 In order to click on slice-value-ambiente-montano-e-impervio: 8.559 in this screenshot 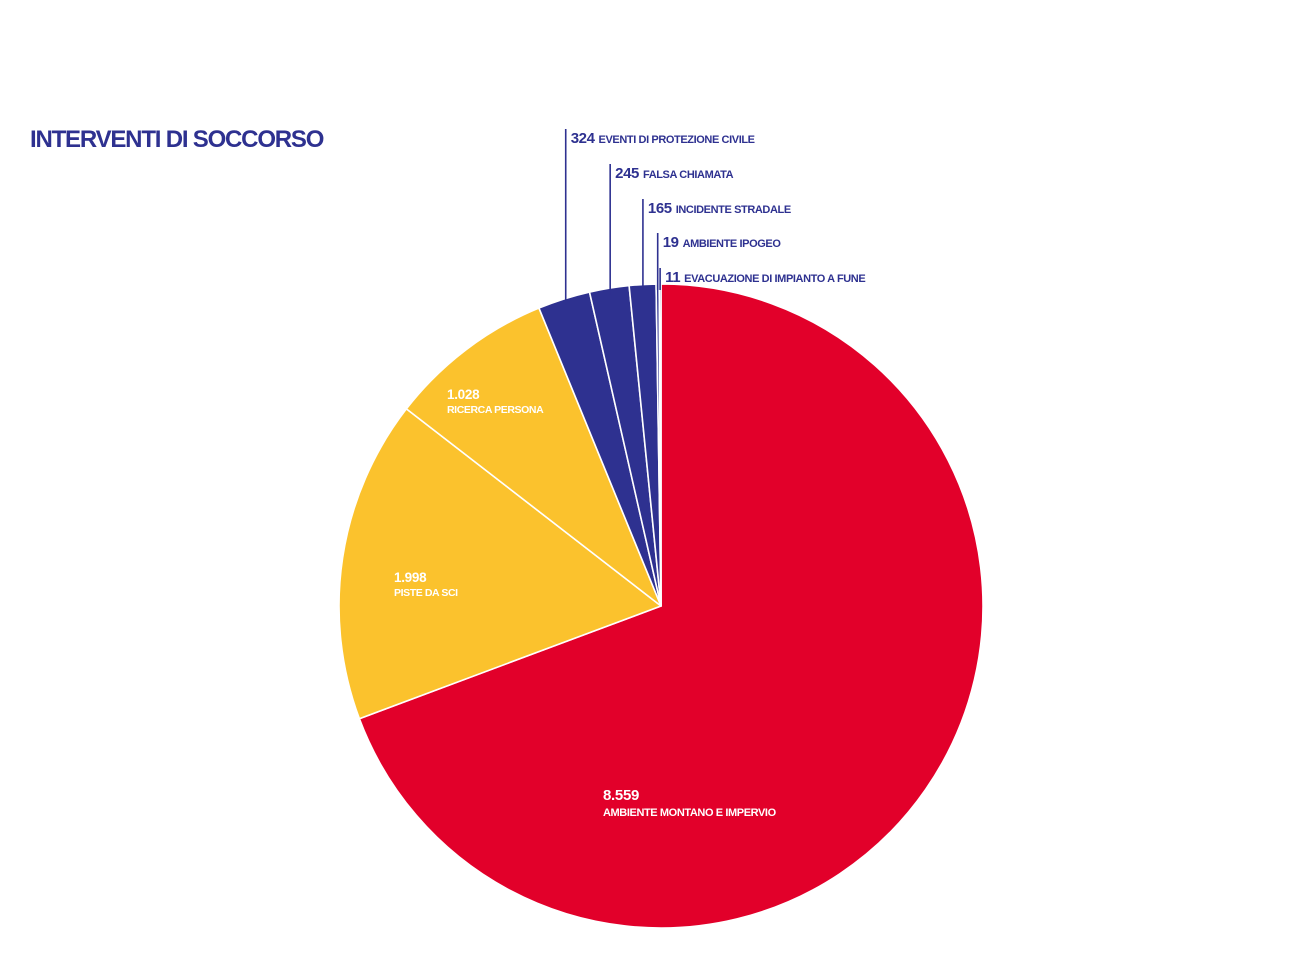, I will do `click(621, 795)`.